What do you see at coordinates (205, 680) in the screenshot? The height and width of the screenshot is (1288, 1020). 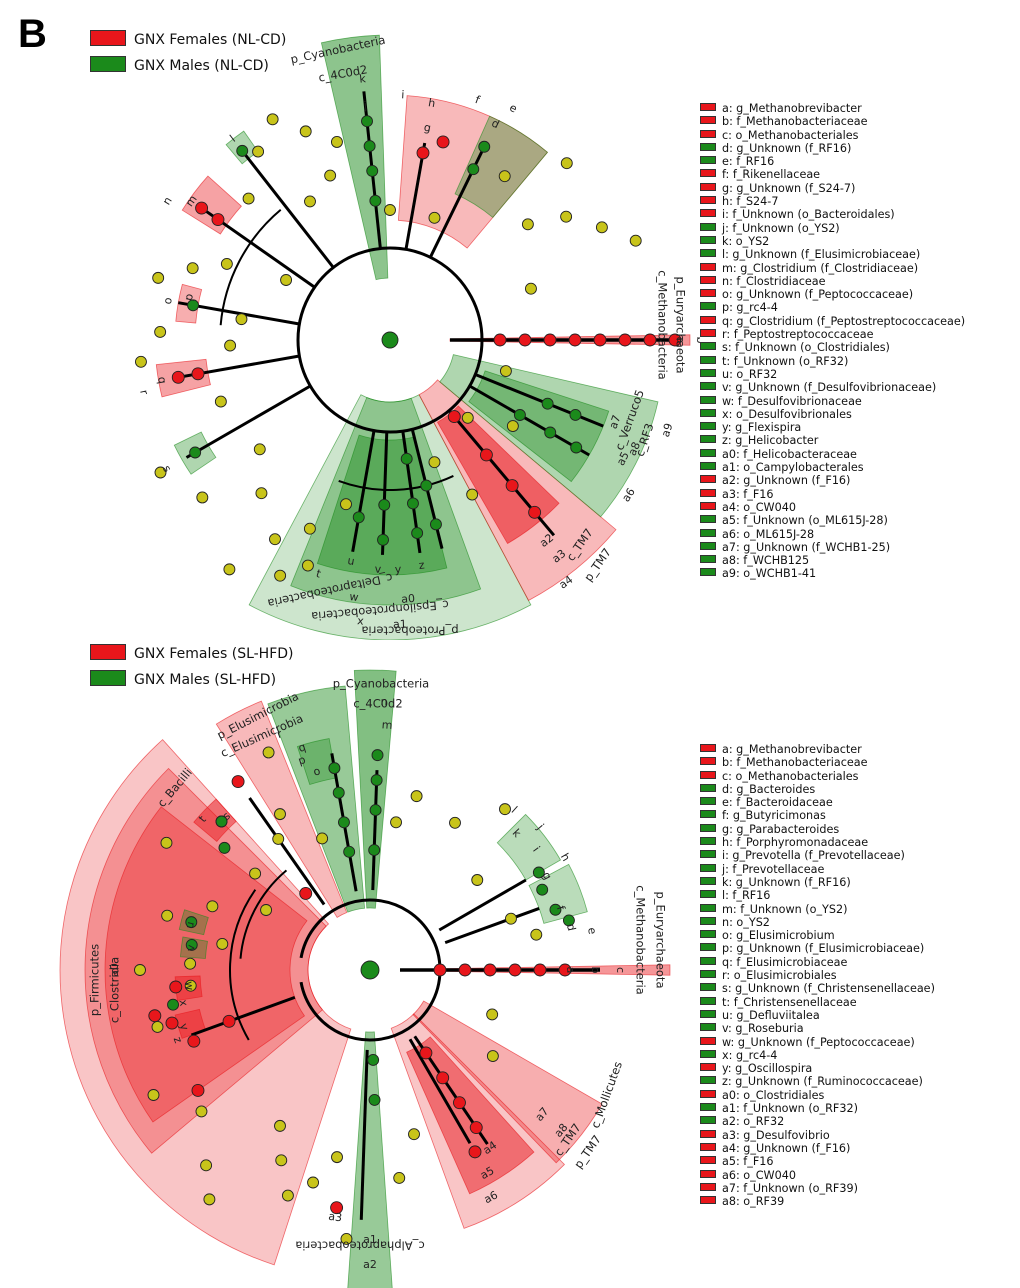 I see `legend-label: GNX Males (SL-HFD)` at bounding box center [205, 680].